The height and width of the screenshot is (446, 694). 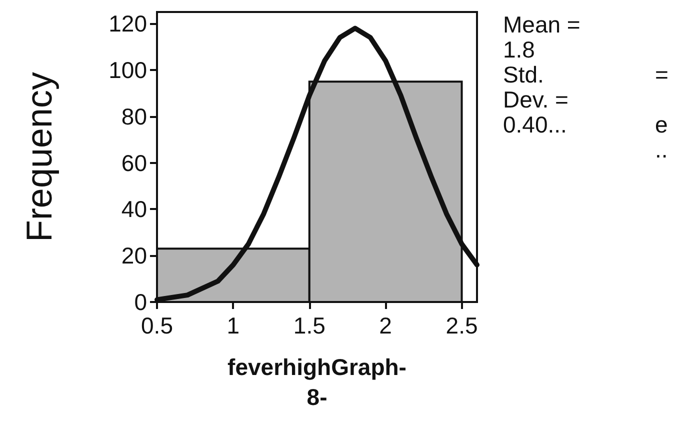 What do you see at coordinates (157, 325) in the screenshot?
I see `x-tick-label: 0.5` at bounding box center [157, 325].